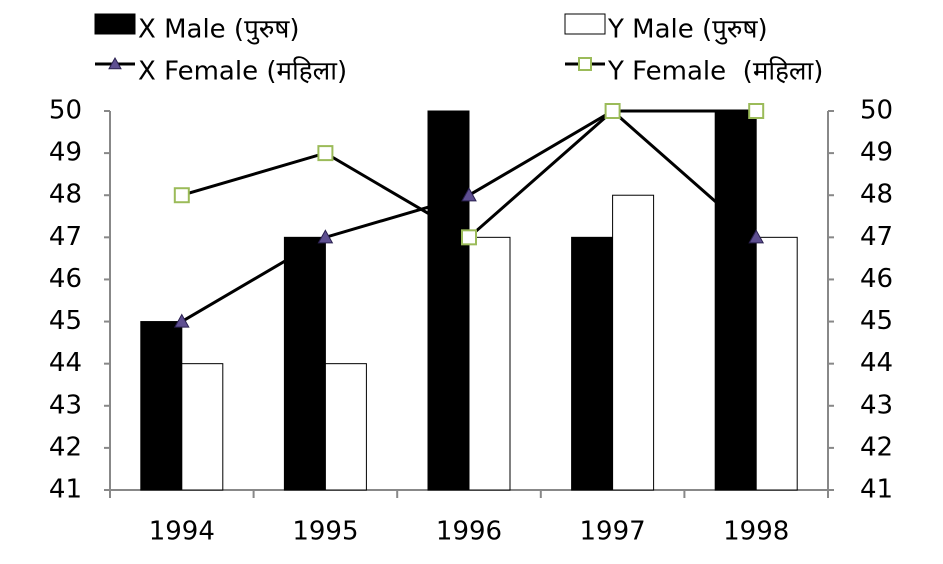 Image resolution: width=943 pixels, height=564 pixels. I want to click on y2-tick-label: 42, so click(876, 447).